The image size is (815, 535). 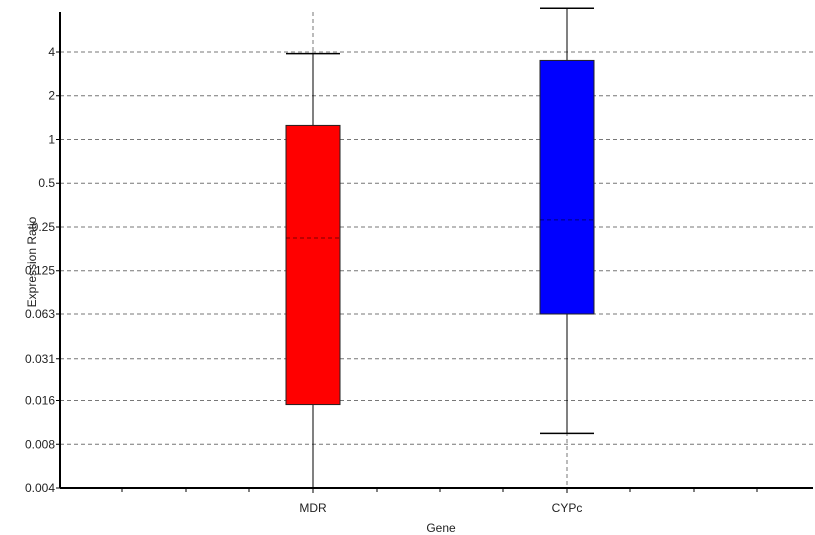 I want to click on y-tick-label: 2, so click(x=51, y=96).